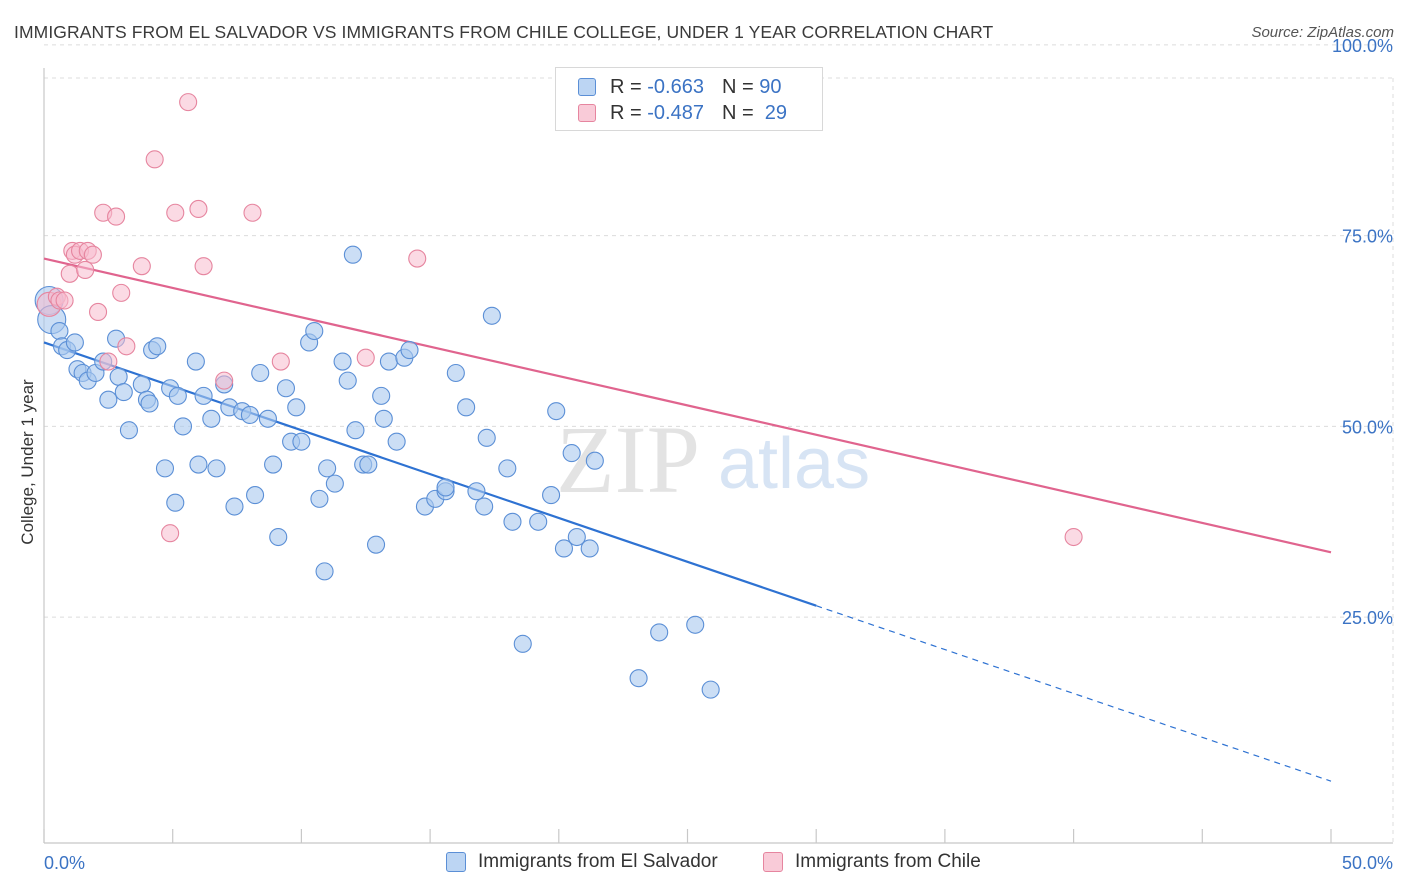 The width and height of the screenshot is (1406, 892). What do you see at coordinates (27, 462) in the screenshot?
I see `y-axis-label: College, Under 1 year` at bounding box center [27, 462].